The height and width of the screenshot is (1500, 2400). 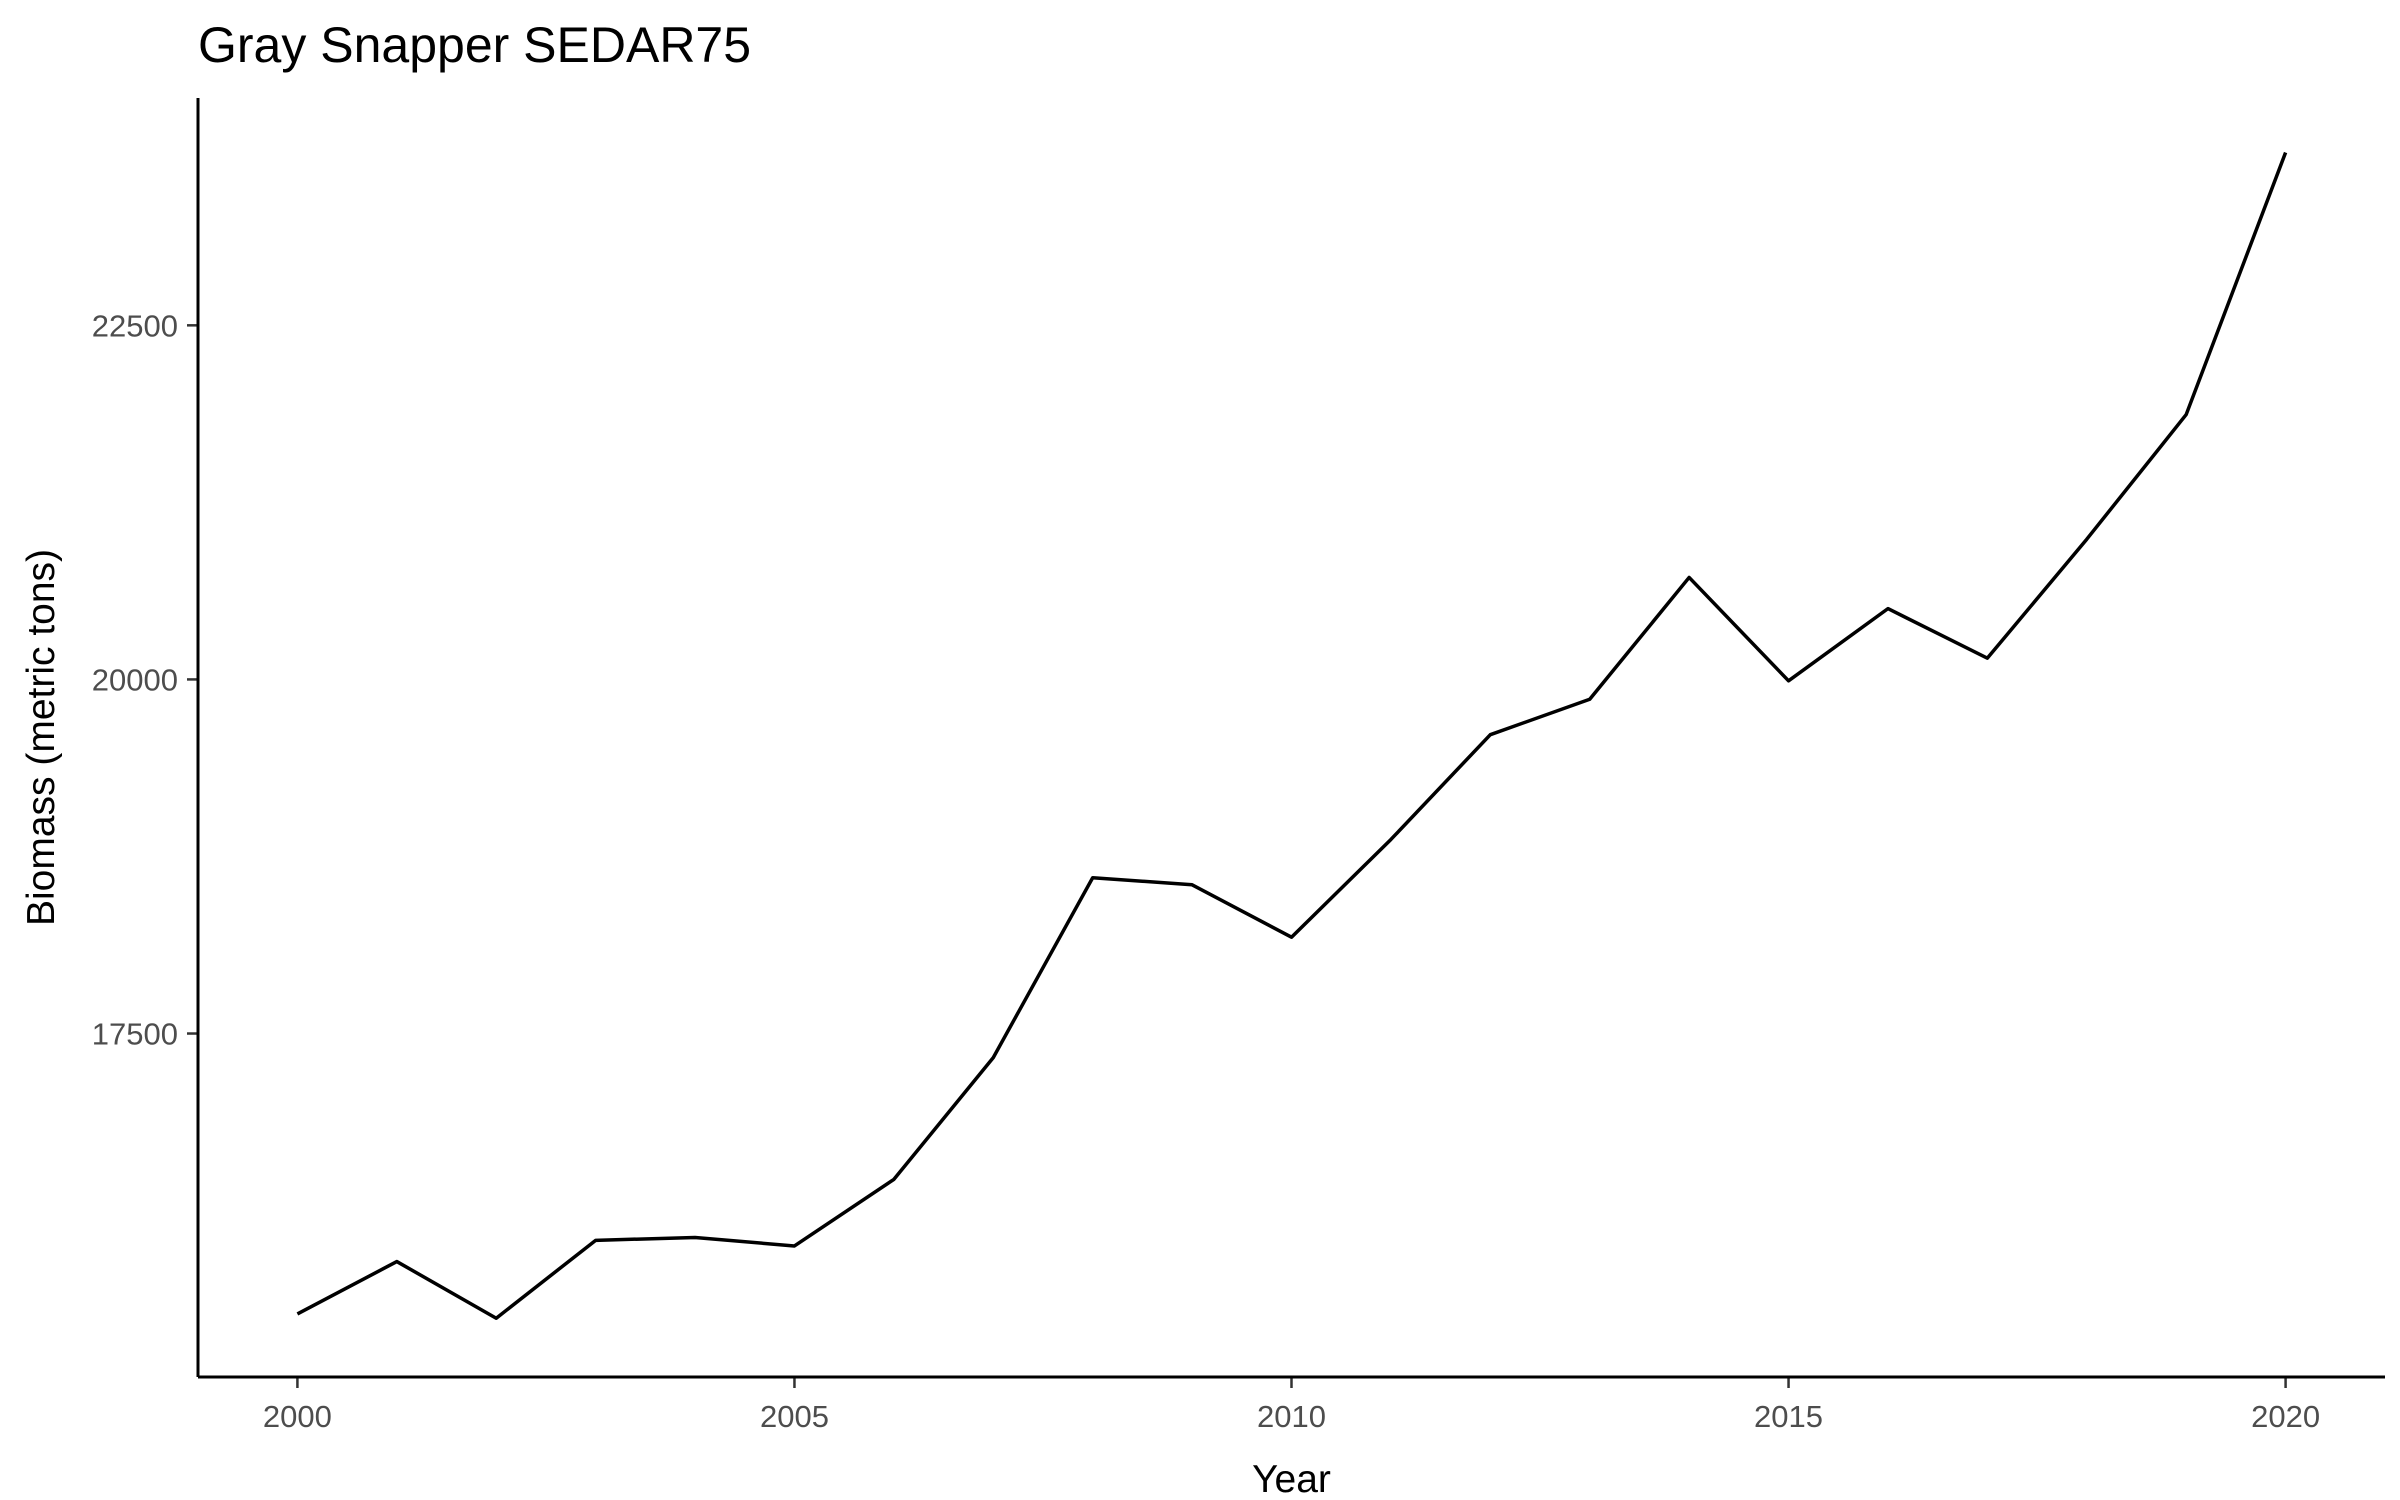 What do you see at coordinates (41, 737) in the screenshot?
I see `y-axis-label: Biomass (metric tons)` at bounding box center [41, 737].